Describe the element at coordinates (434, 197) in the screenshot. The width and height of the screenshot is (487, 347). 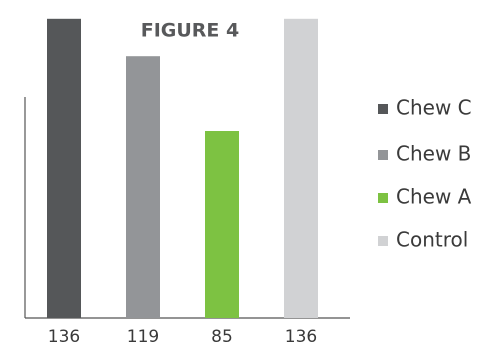
I see `legend-label: Chew A` at that location.